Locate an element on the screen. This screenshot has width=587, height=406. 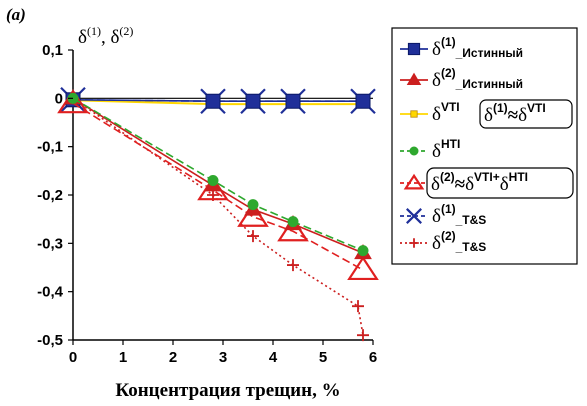
legend-label: δHTI is located at coordinates (446, 149).